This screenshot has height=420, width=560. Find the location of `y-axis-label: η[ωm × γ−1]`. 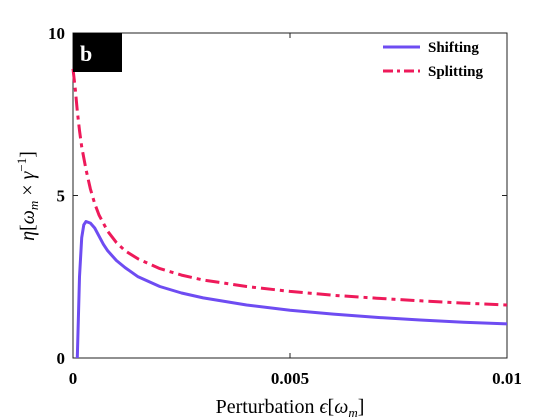

y-axis-label: η[ωm × γ−1] is located at coordinates (27, 196).